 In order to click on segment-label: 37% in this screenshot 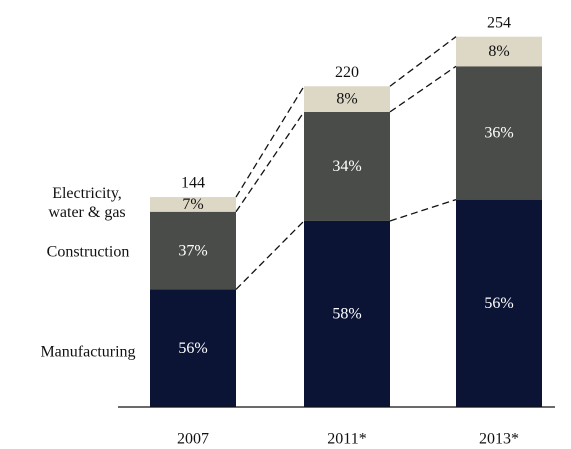, I will do `click(192, 250)`.